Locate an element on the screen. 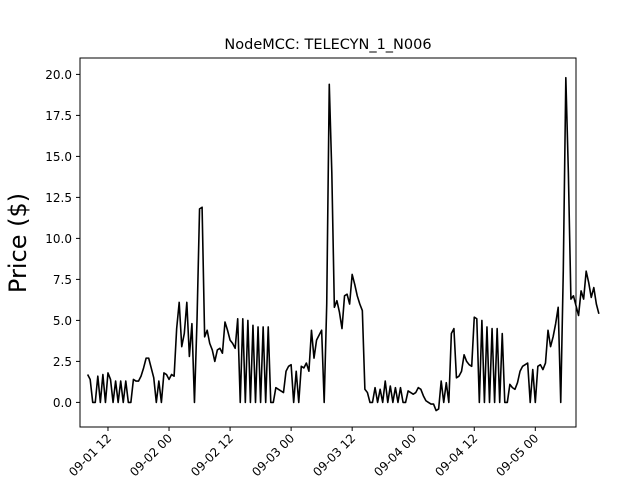 The width and height of the screenshot is (640, 480). y-tick-label: 17.5 is located at coordinates (58, 116).